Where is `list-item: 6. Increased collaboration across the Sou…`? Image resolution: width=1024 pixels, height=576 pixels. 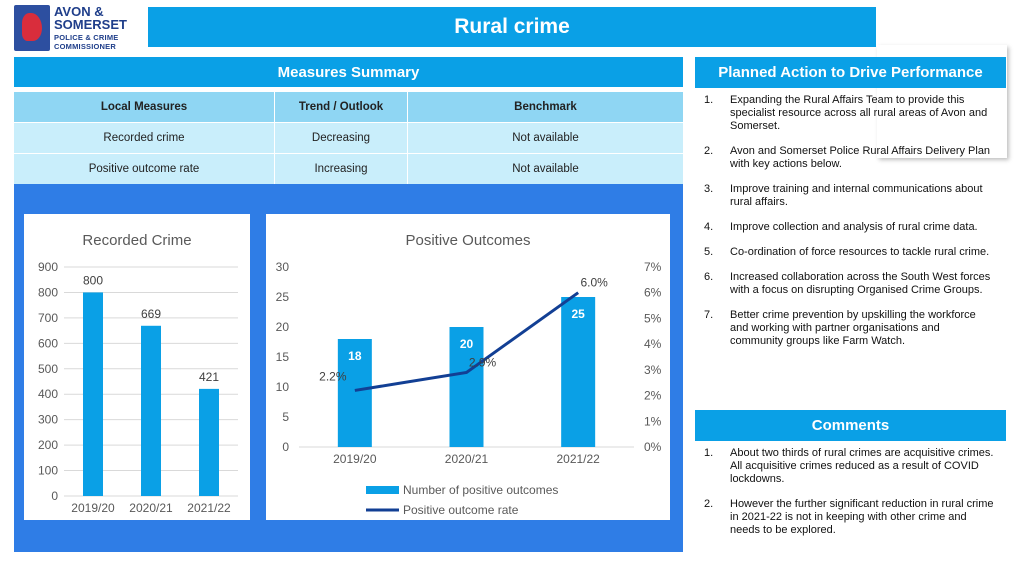 list-item: 6. Increased collaboration across the Sou… is located at coordinates (849, 284).